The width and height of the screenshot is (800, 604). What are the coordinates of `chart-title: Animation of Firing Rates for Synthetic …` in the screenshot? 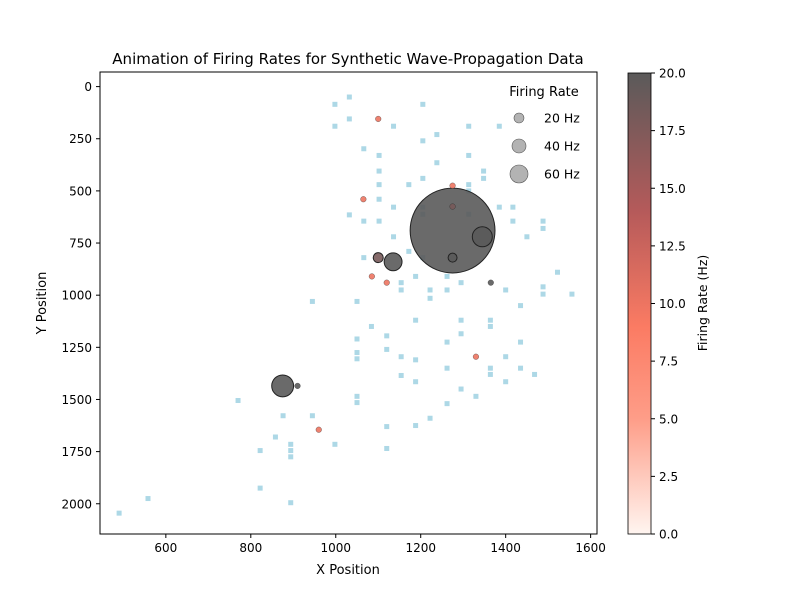 It's located at (347, 59).